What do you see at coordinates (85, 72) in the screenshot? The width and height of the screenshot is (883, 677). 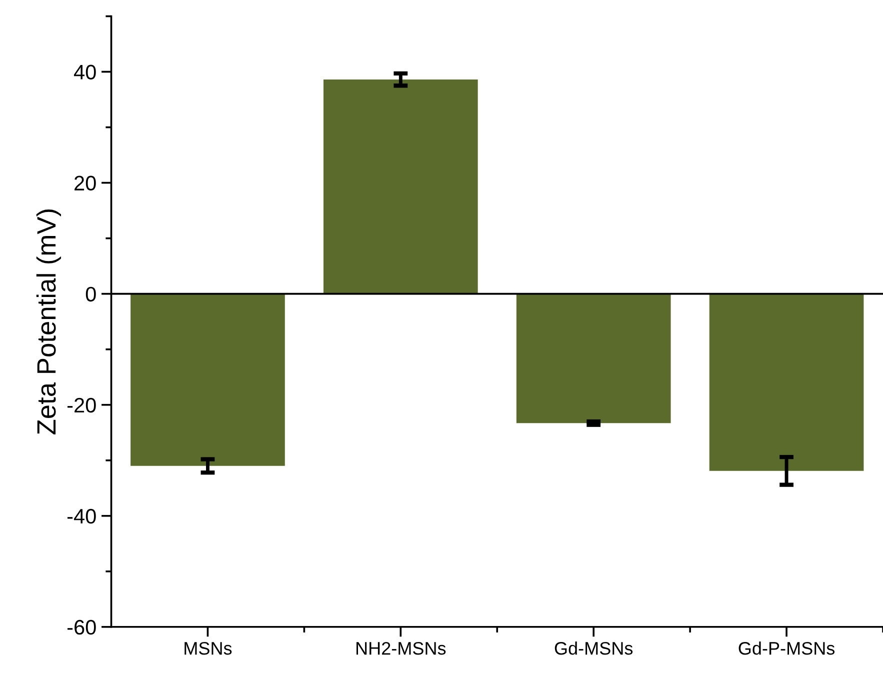 I see `y-tick-label: 40` at bounding box center [85, 72].